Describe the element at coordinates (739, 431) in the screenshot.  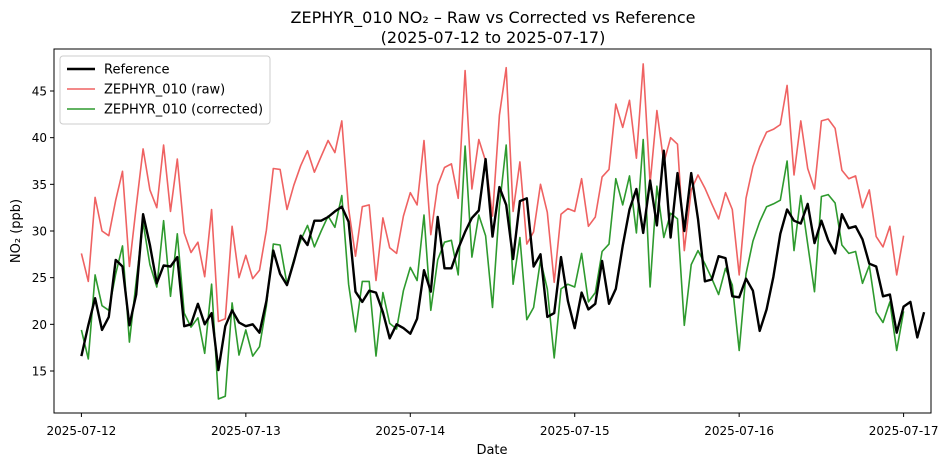
I see `x-tick-label: 2025-07-16` at that location.